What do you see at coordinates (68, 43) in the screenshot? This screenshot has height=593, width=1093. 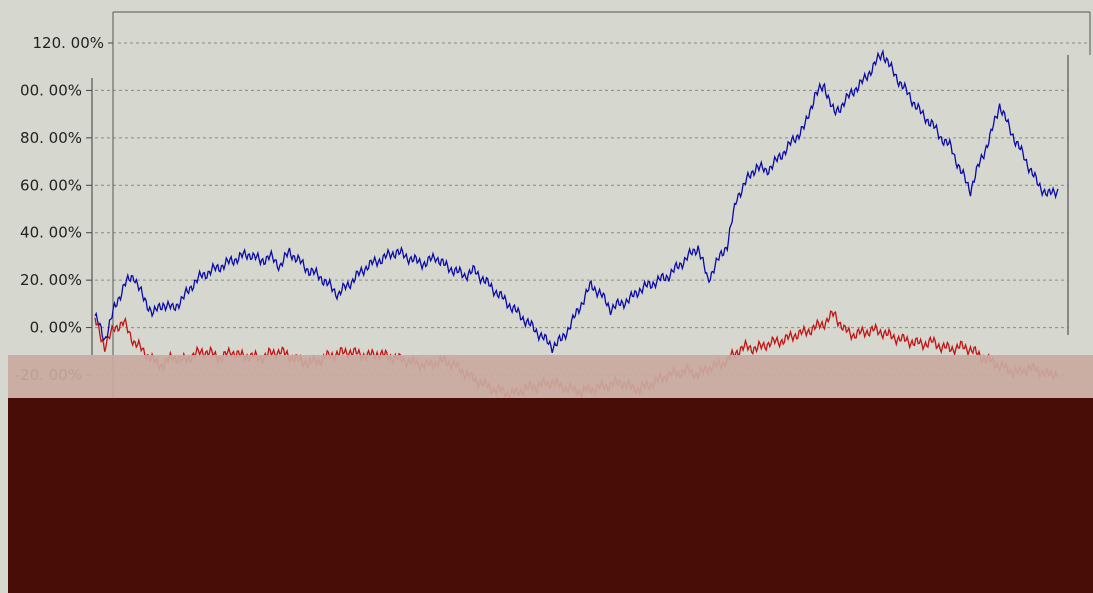 I see `y-tick-label: 120. 00%` at bounding box center [68, 43].